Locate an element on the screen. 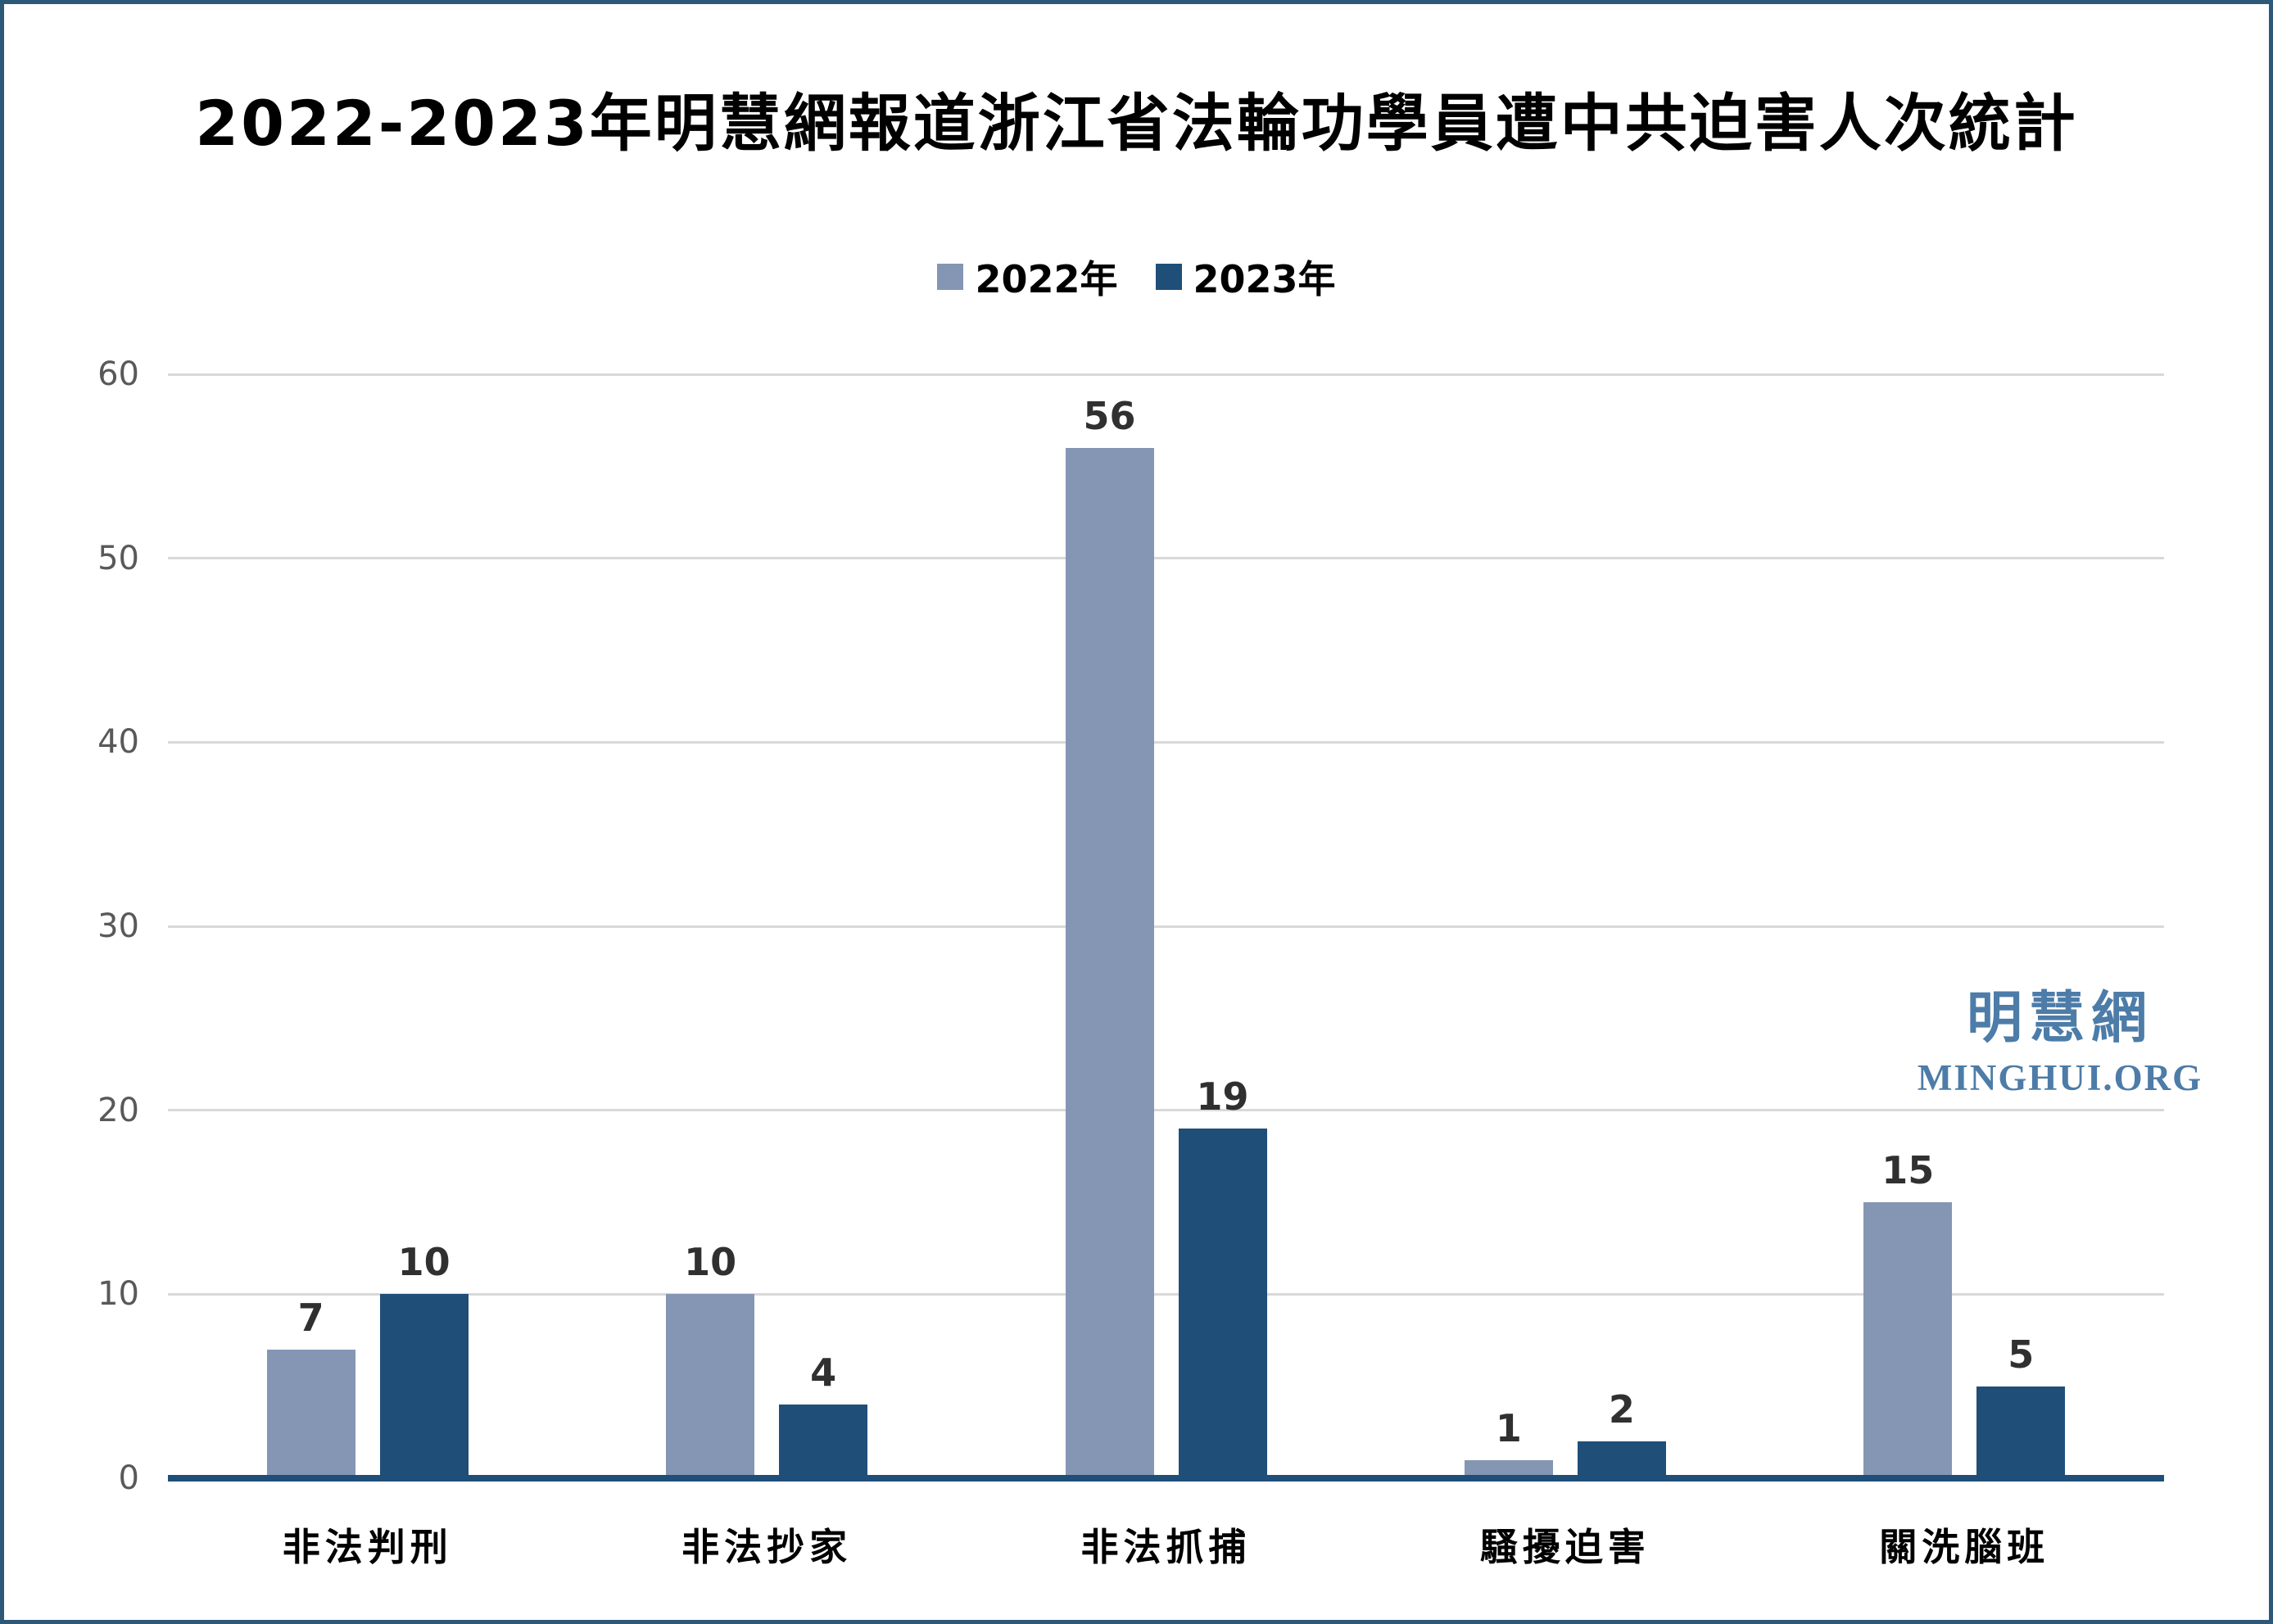  bar-value-label: 15 is located at coordinates (1908, 1170).